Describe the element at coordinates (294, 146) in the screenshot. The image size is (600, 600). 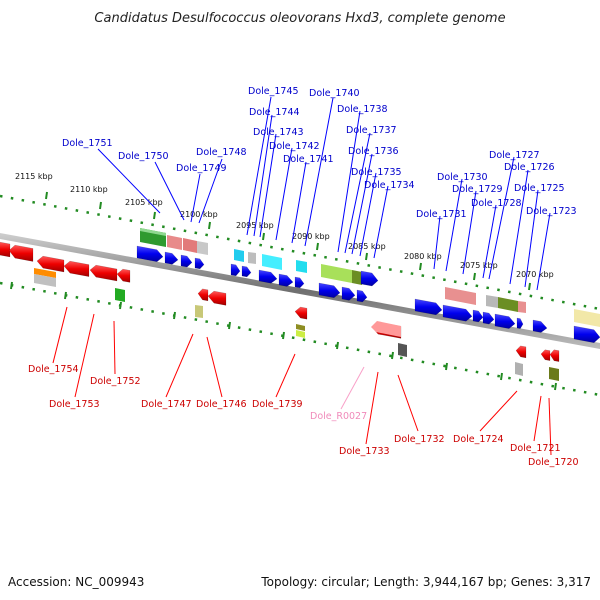
I see `gene-label: Dole_1742` at that location.